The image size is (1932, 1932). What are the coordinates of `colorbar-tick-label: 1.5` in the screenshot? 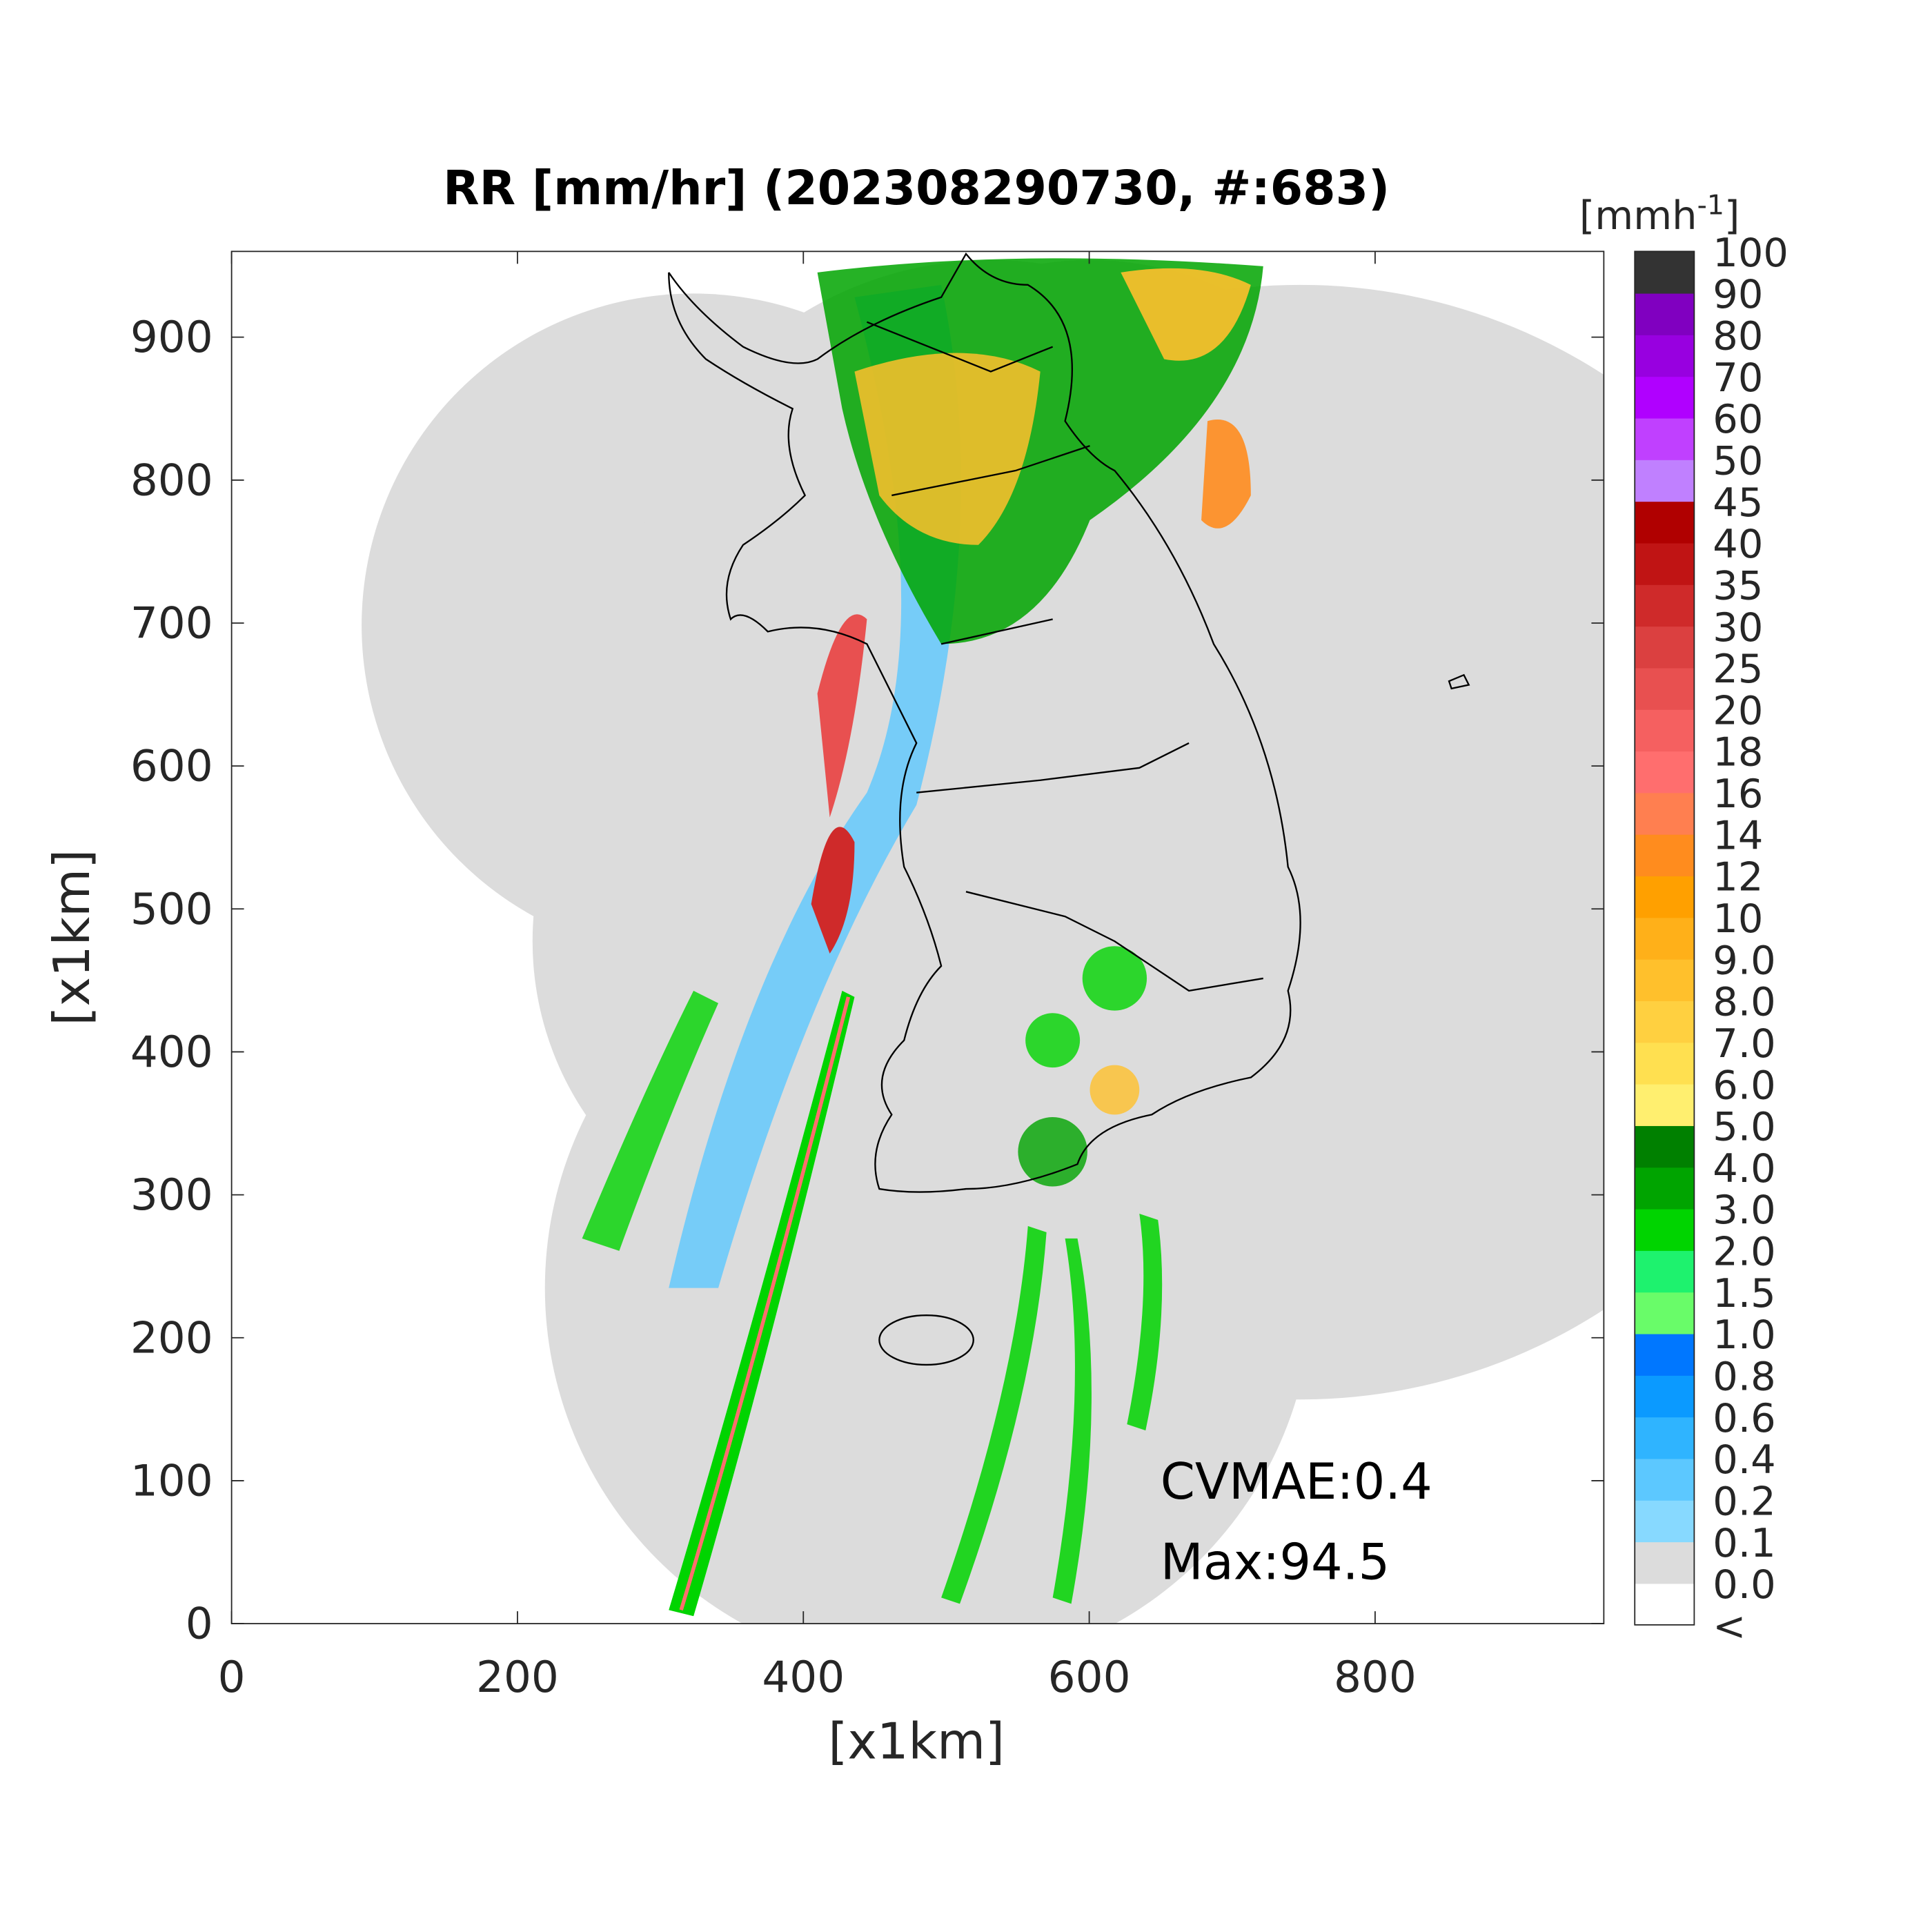 It's located at (1744, 1293).